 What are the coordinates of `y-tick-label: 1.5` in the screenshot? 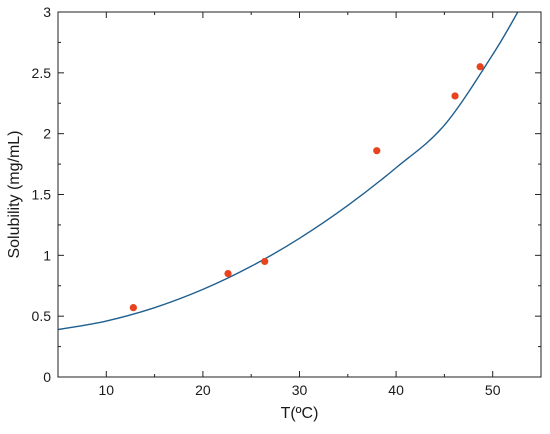 It's located at (42, 195).